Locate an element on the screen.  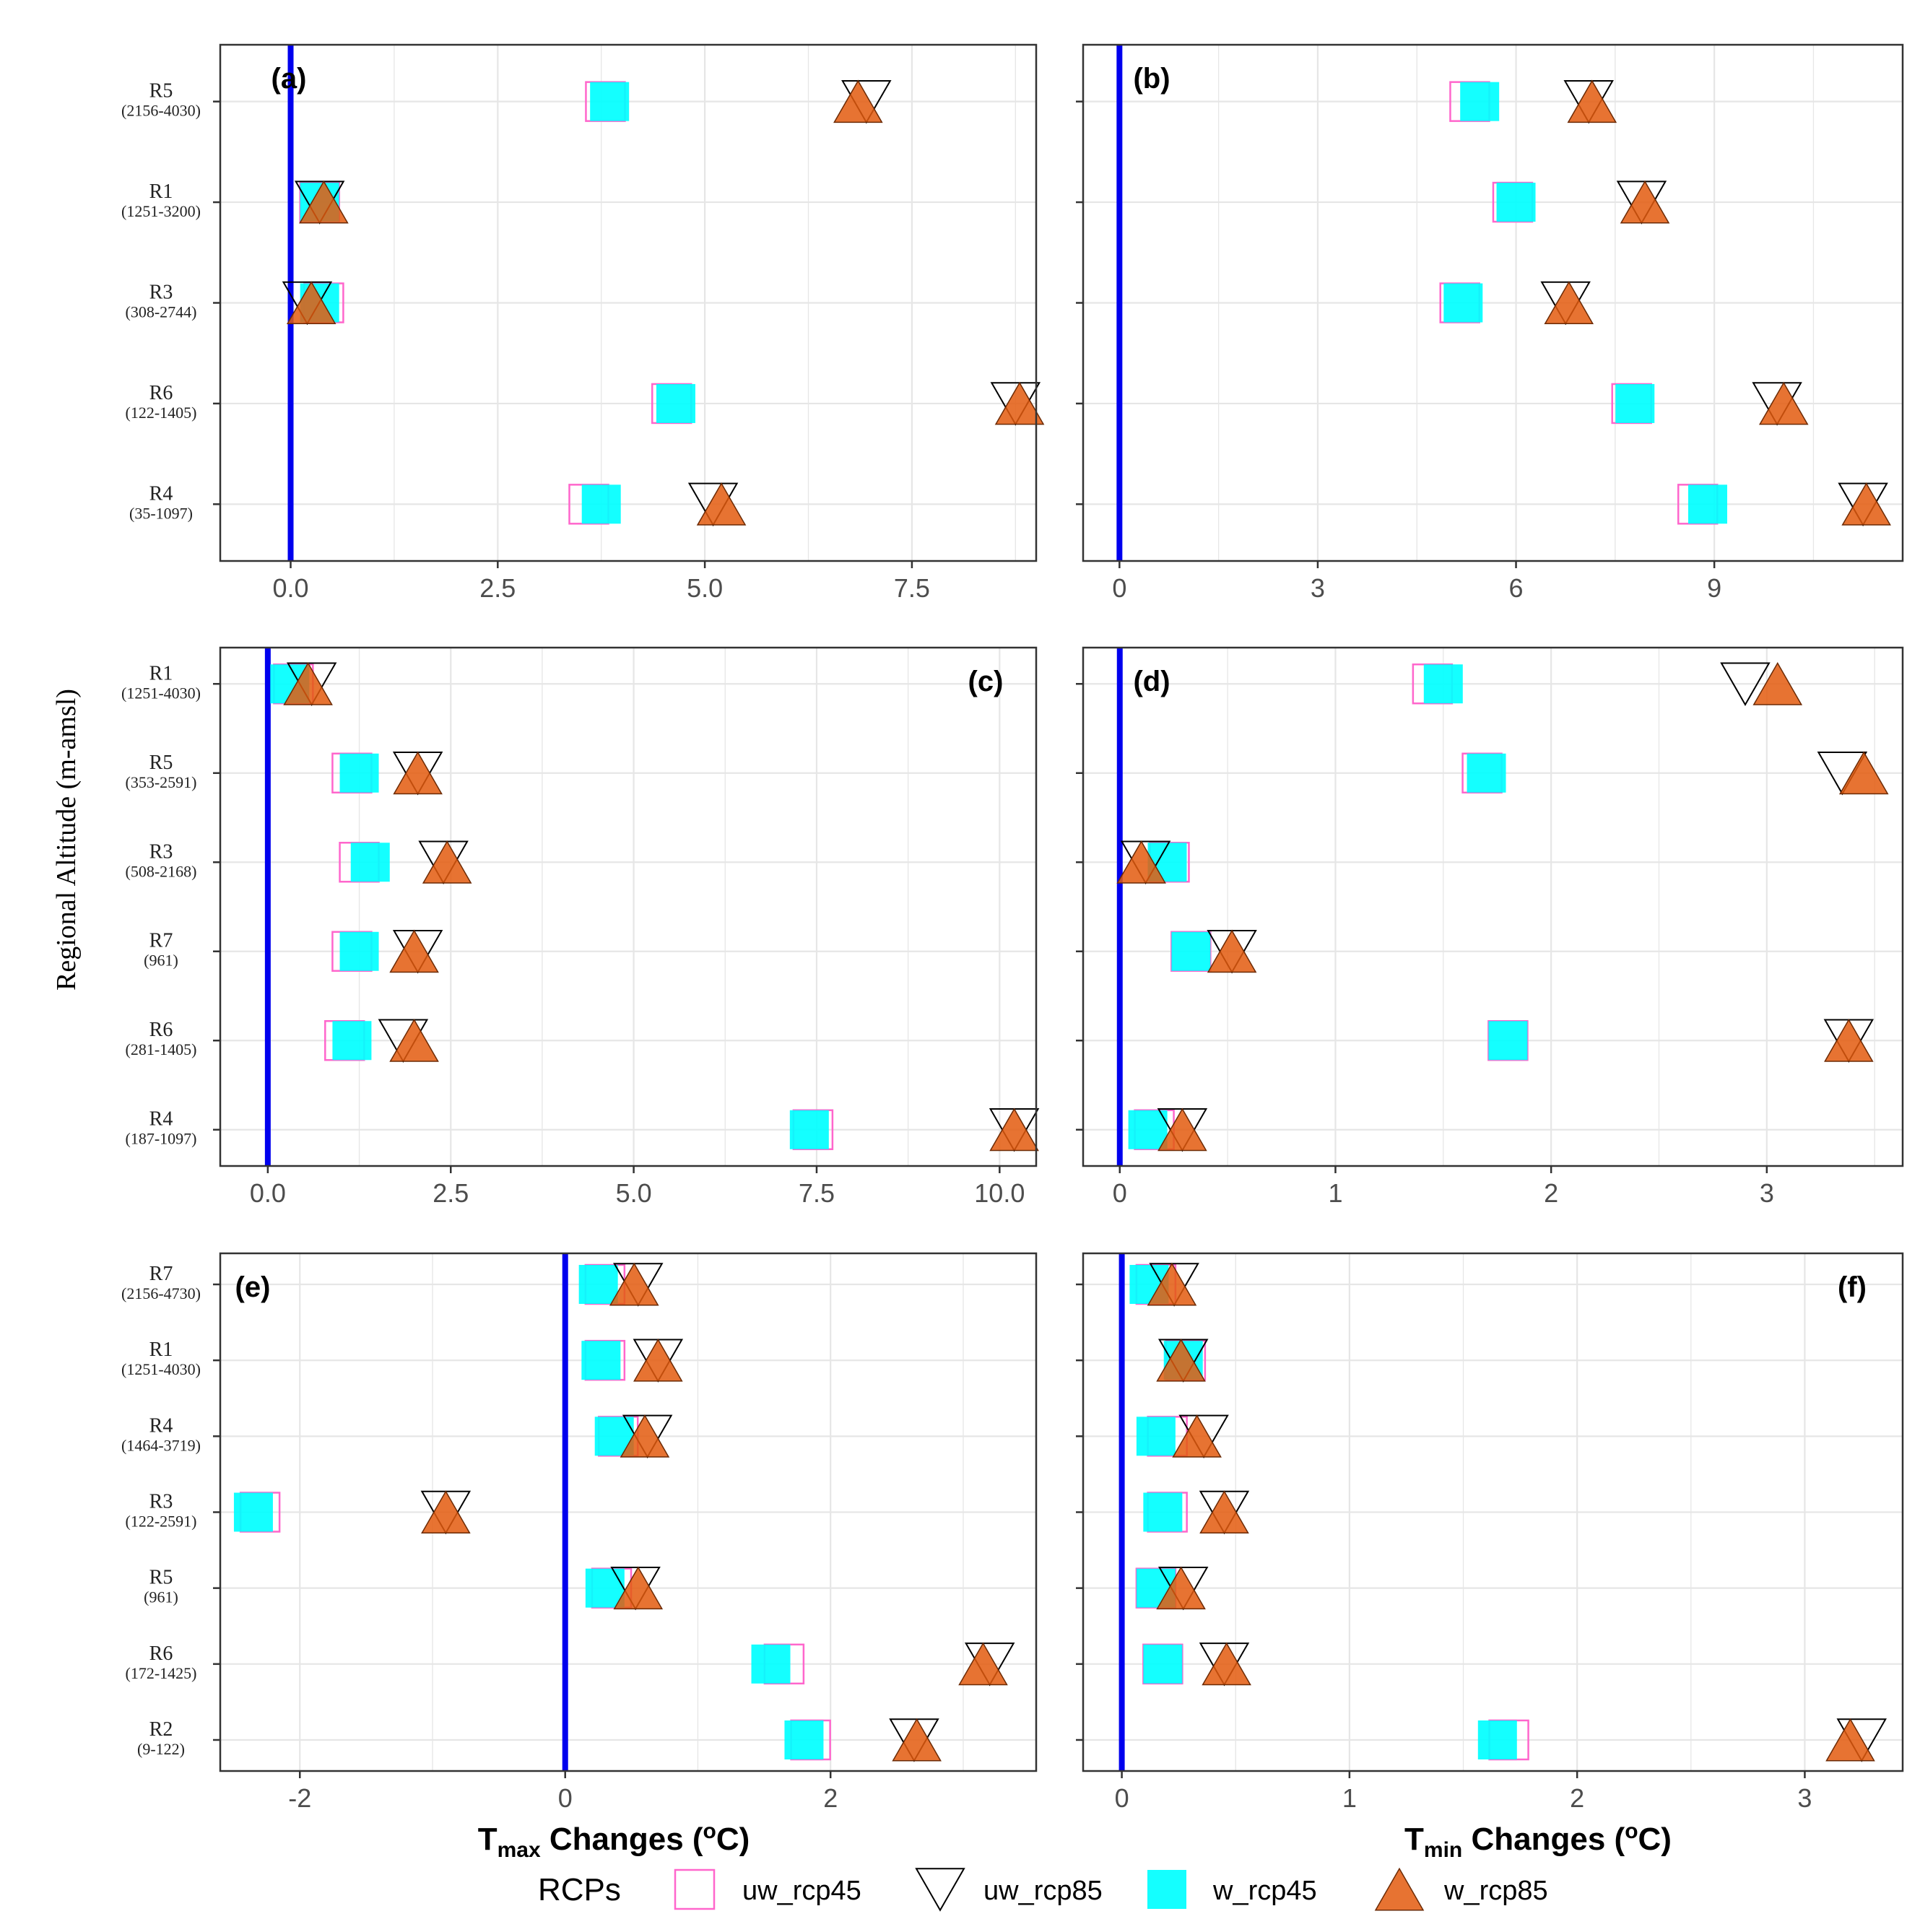
marker-uw_rcp85-R1 is located at coordinates (1746, 684).